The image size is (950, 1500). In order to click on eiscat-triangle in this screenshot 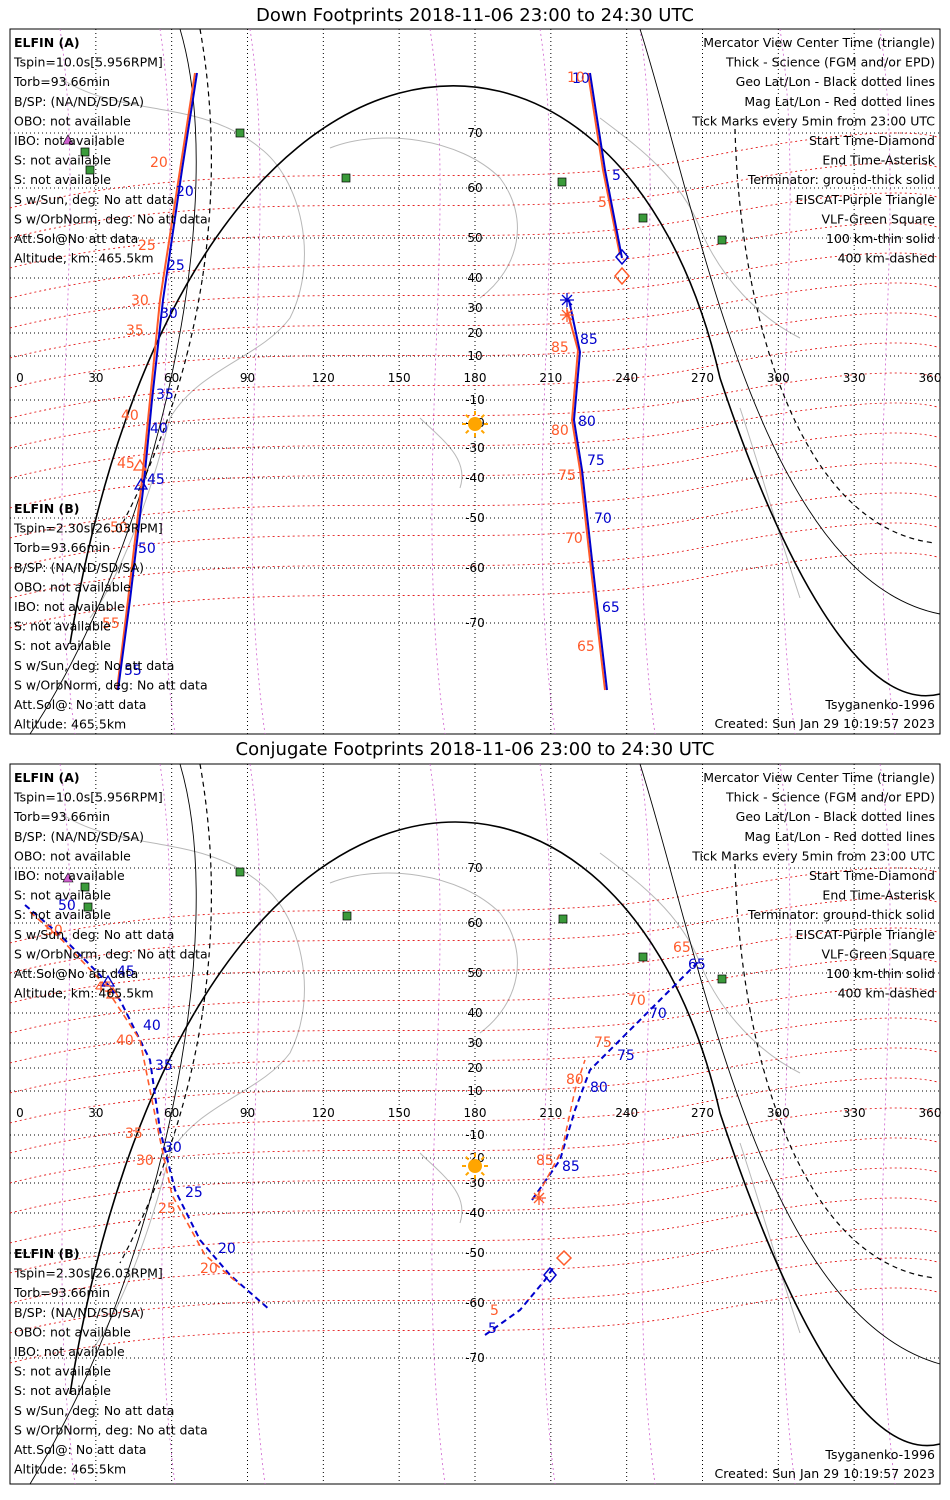, I will do `click(68, 877)`.